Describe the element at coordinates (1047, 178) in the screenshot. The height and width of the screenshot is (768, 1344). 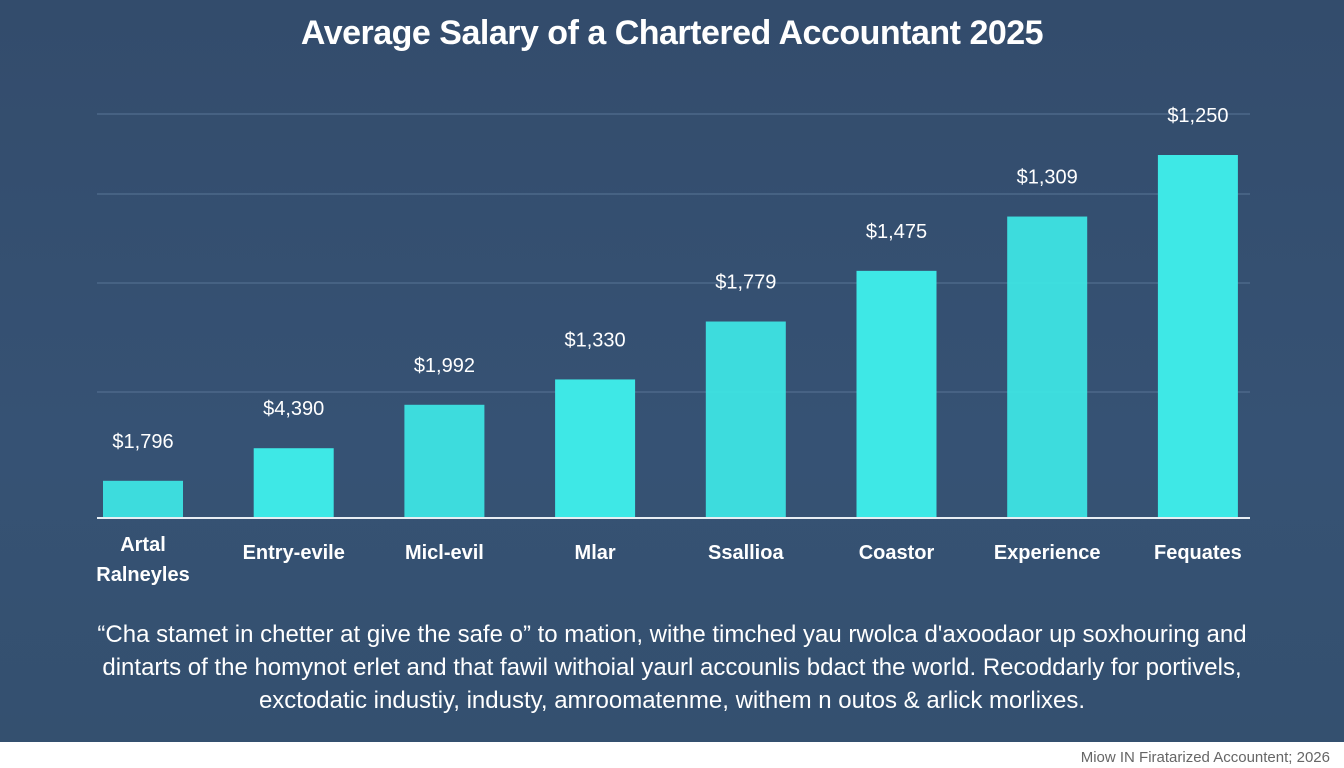
I see `data-label: $1,309` at that location.